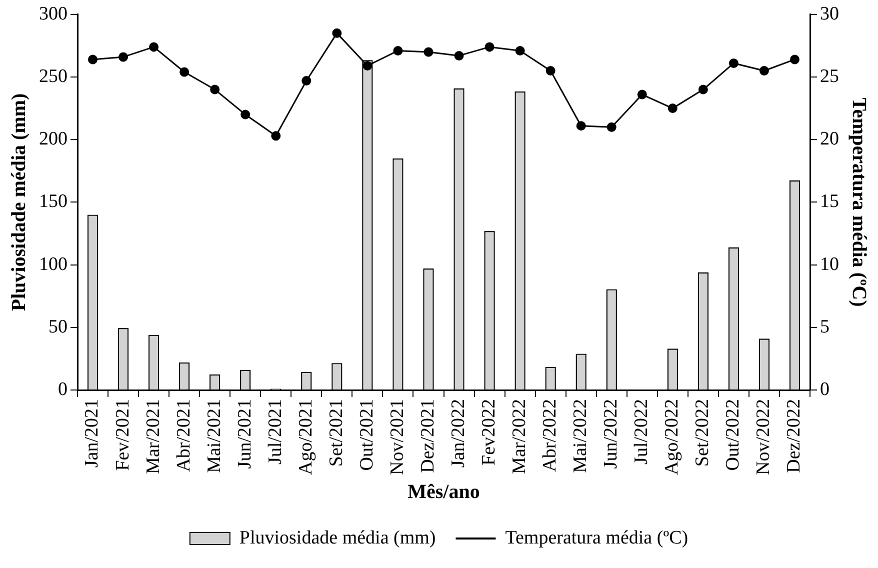 The image size is (878, 568). What do you see at coordinates (305, 437) in the screenshot?
I see `x-tick-label: Ago/2021` at bounding box center [305, 437].